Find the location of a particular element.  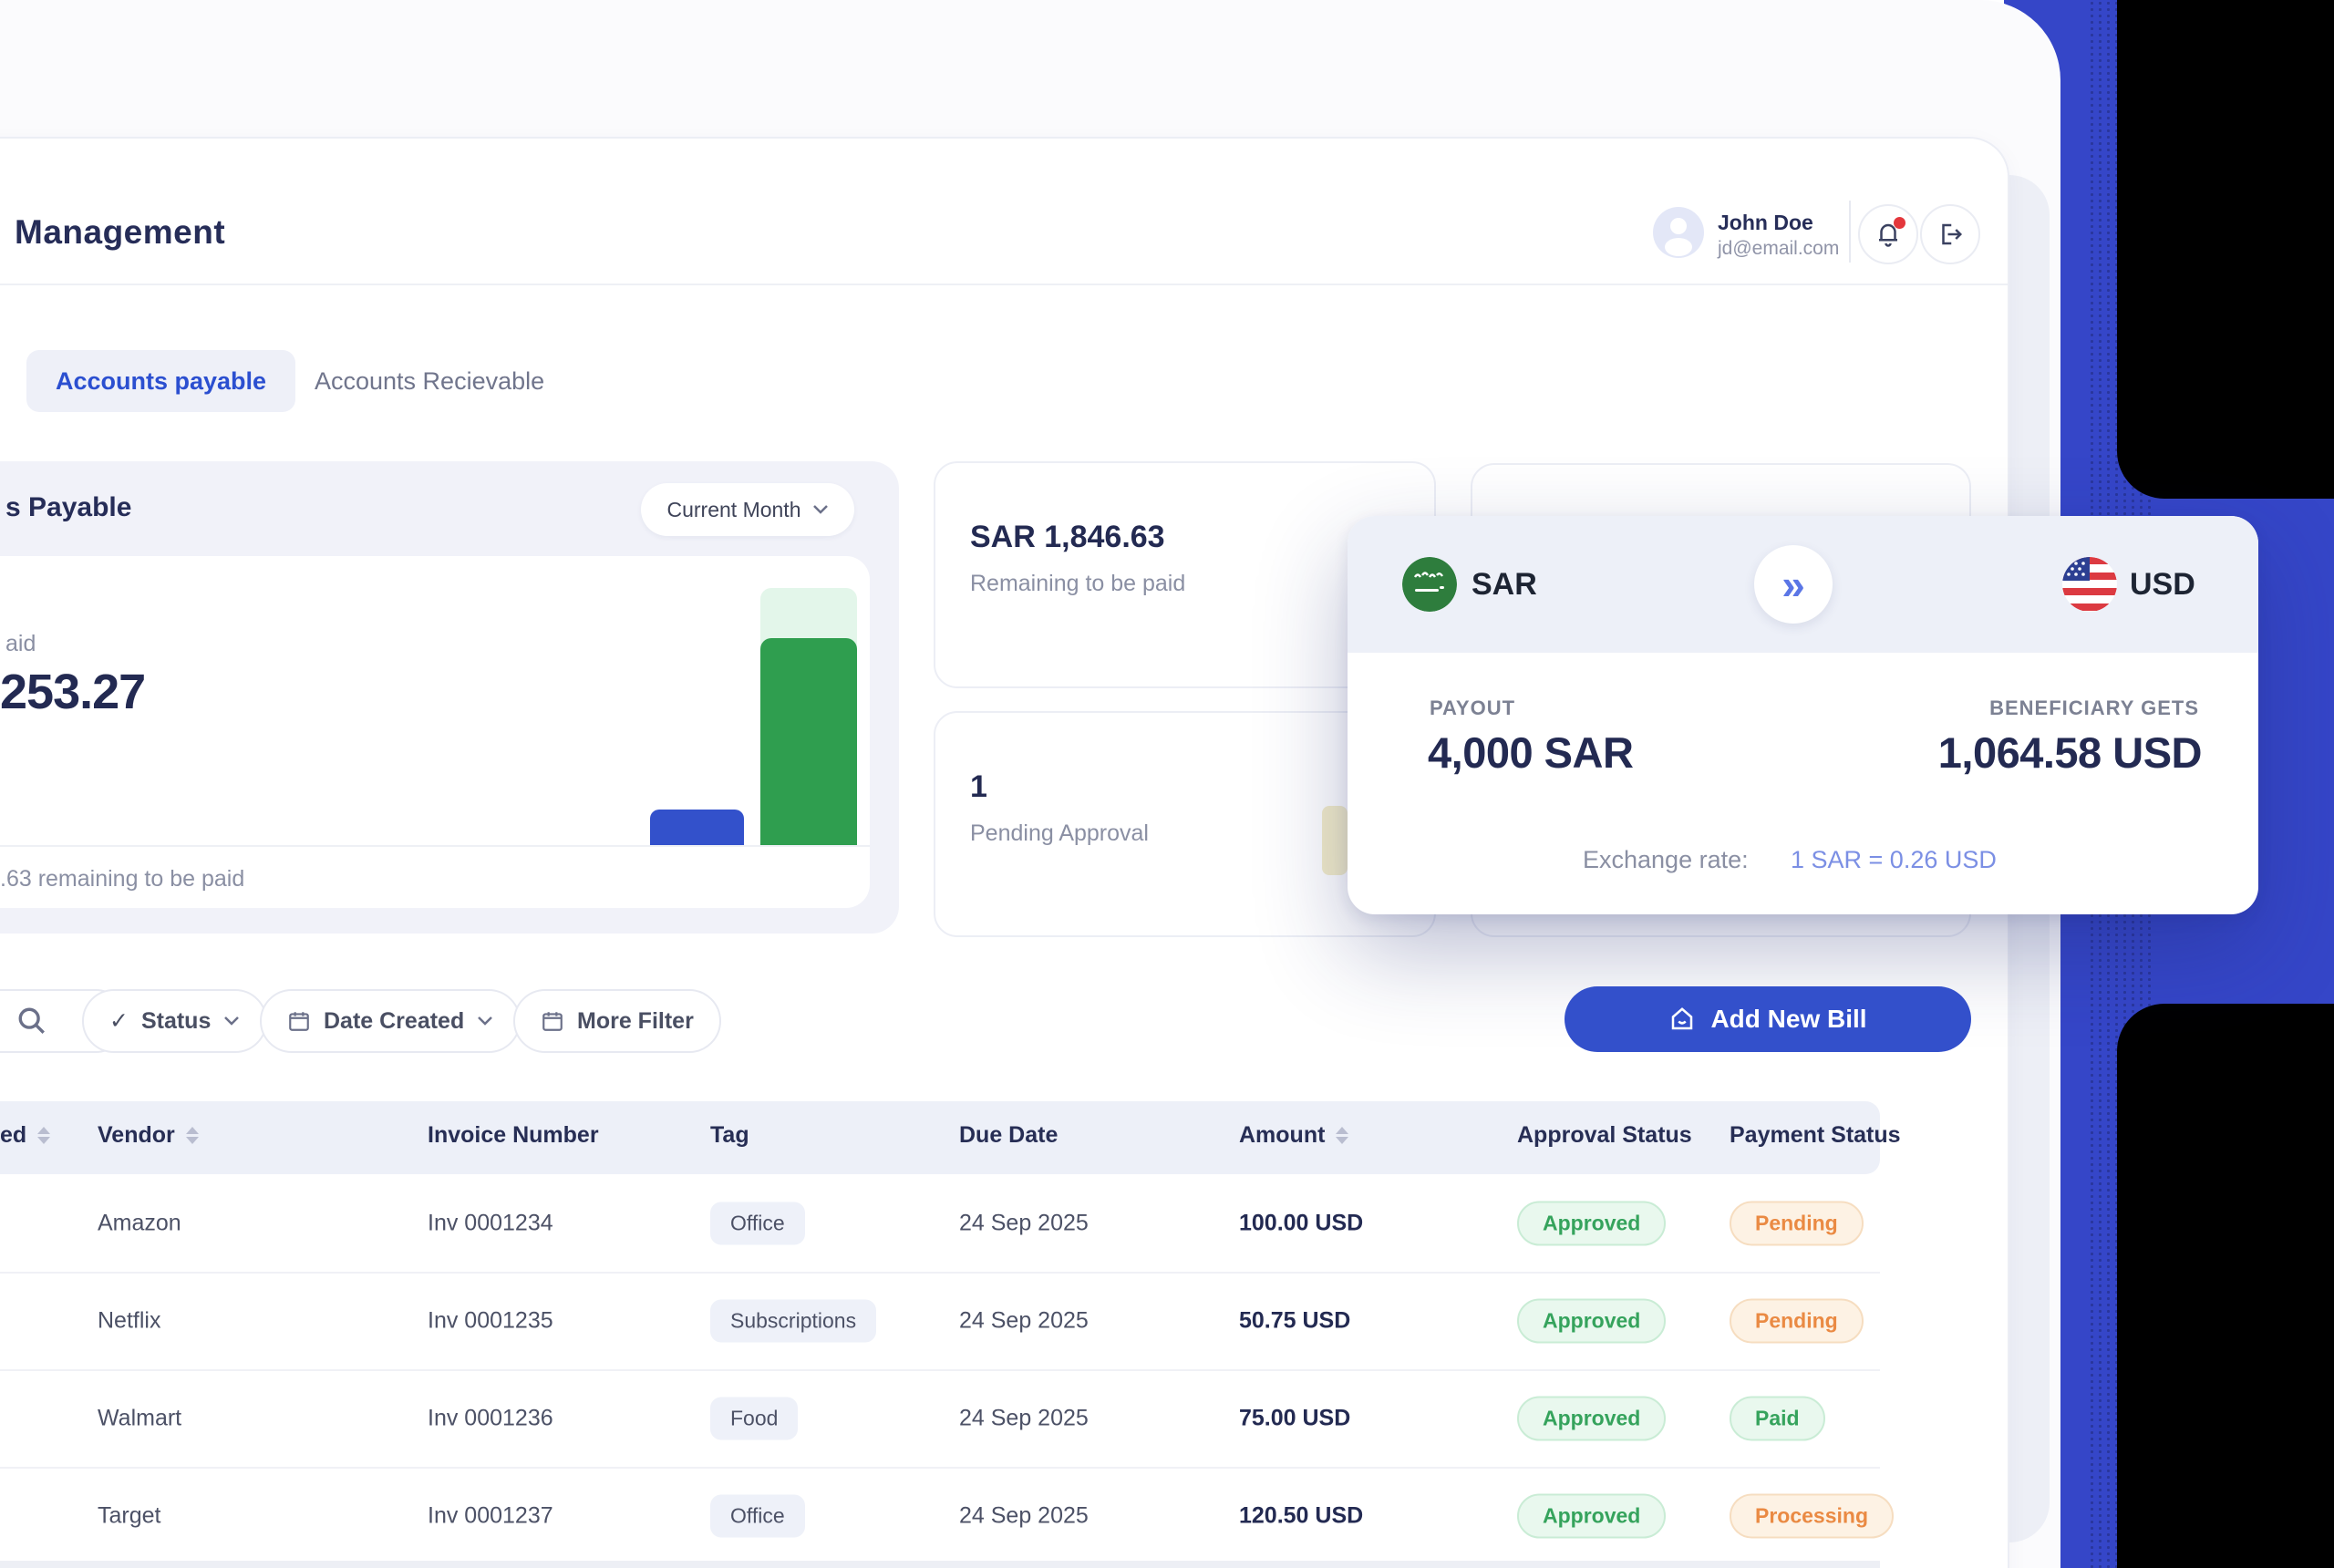

column-header-payment-status: Payment Status is located at coordinates (1816, 1135).